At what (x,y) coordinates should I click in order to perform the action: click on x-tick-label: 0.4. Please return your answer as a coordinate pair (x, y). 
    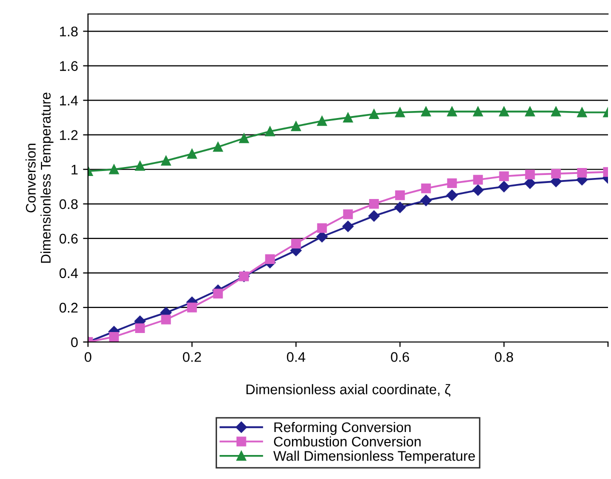
    Looking at the image, I should click on (296, 357).